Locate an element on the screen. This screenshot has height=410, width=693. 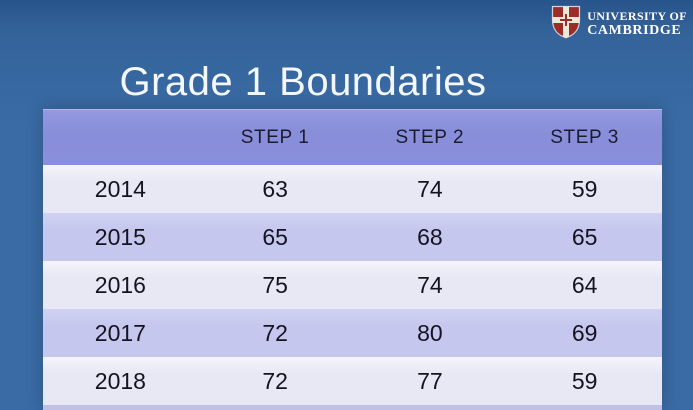
header-cell-empty is located at coordinates (120, 137).